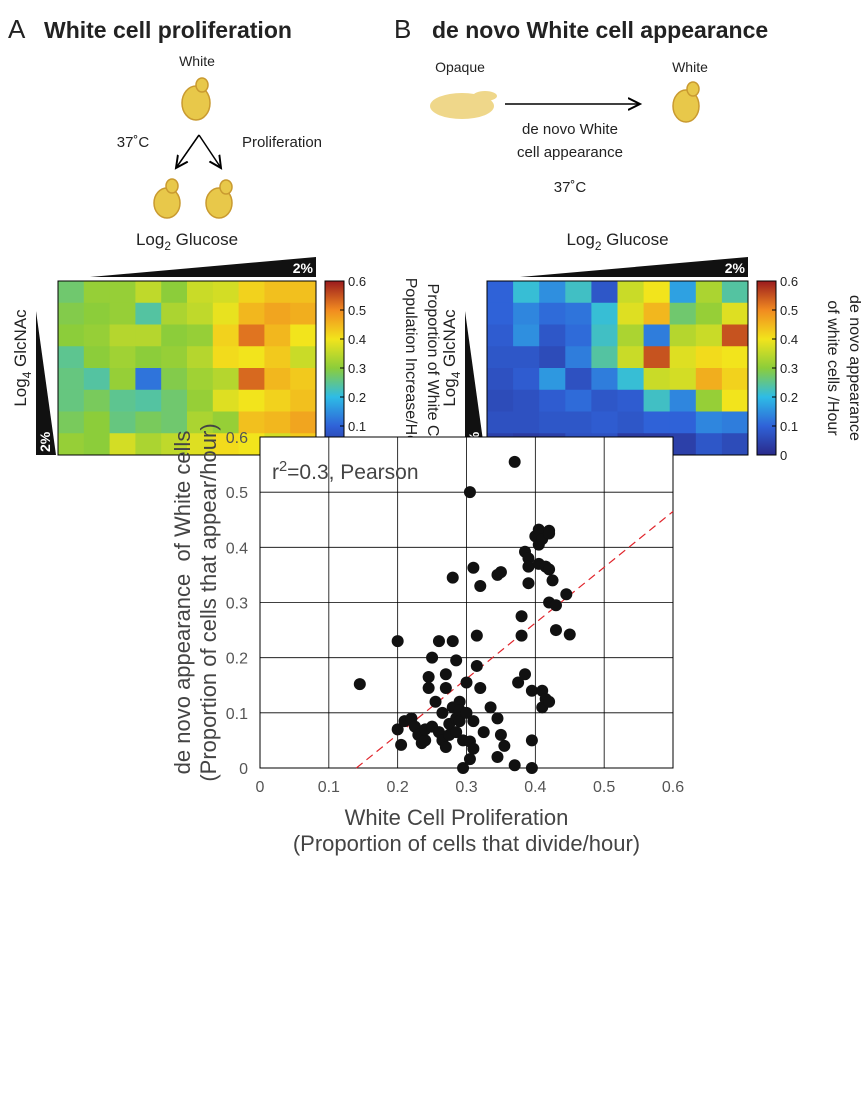 The image size is (861, 1103). What do you see at coordinates (260, 787) in the screenshot?
I see `x-tick-label: 0` at bounding box center [260, 787].